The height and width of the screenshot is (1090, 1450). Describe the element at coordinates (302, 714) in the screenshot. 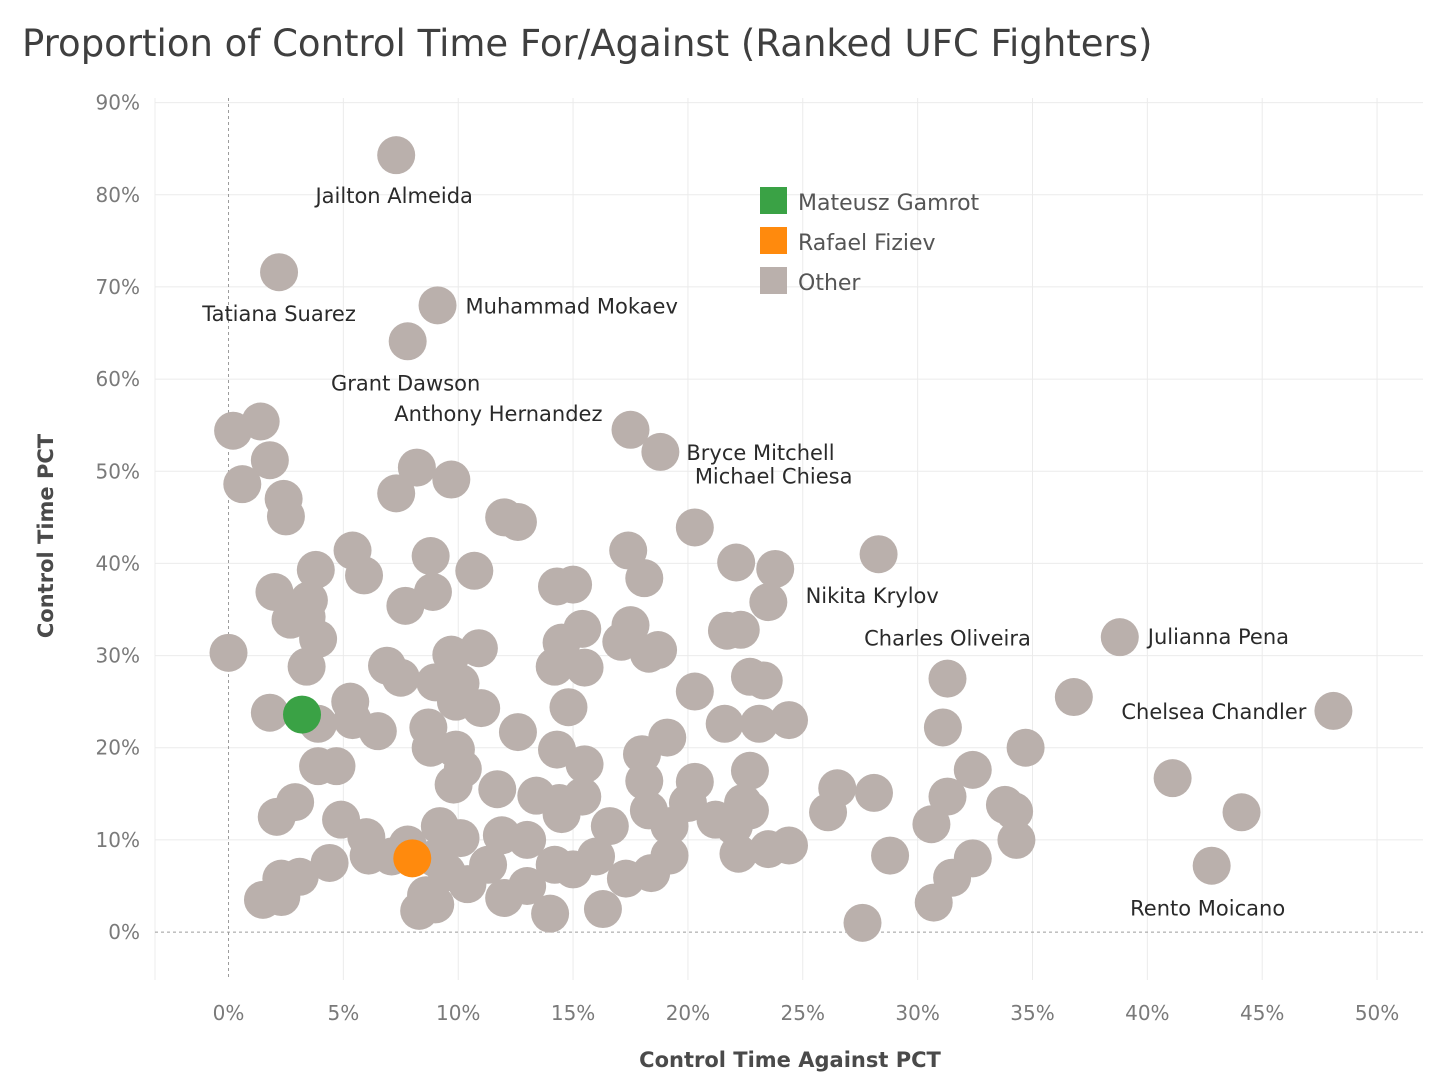

I see `point-mateusz-gamrot` at that location.